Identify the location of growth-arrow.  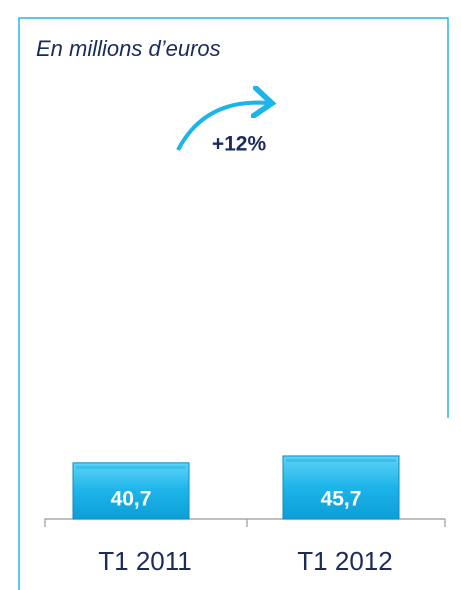
(222, 127).